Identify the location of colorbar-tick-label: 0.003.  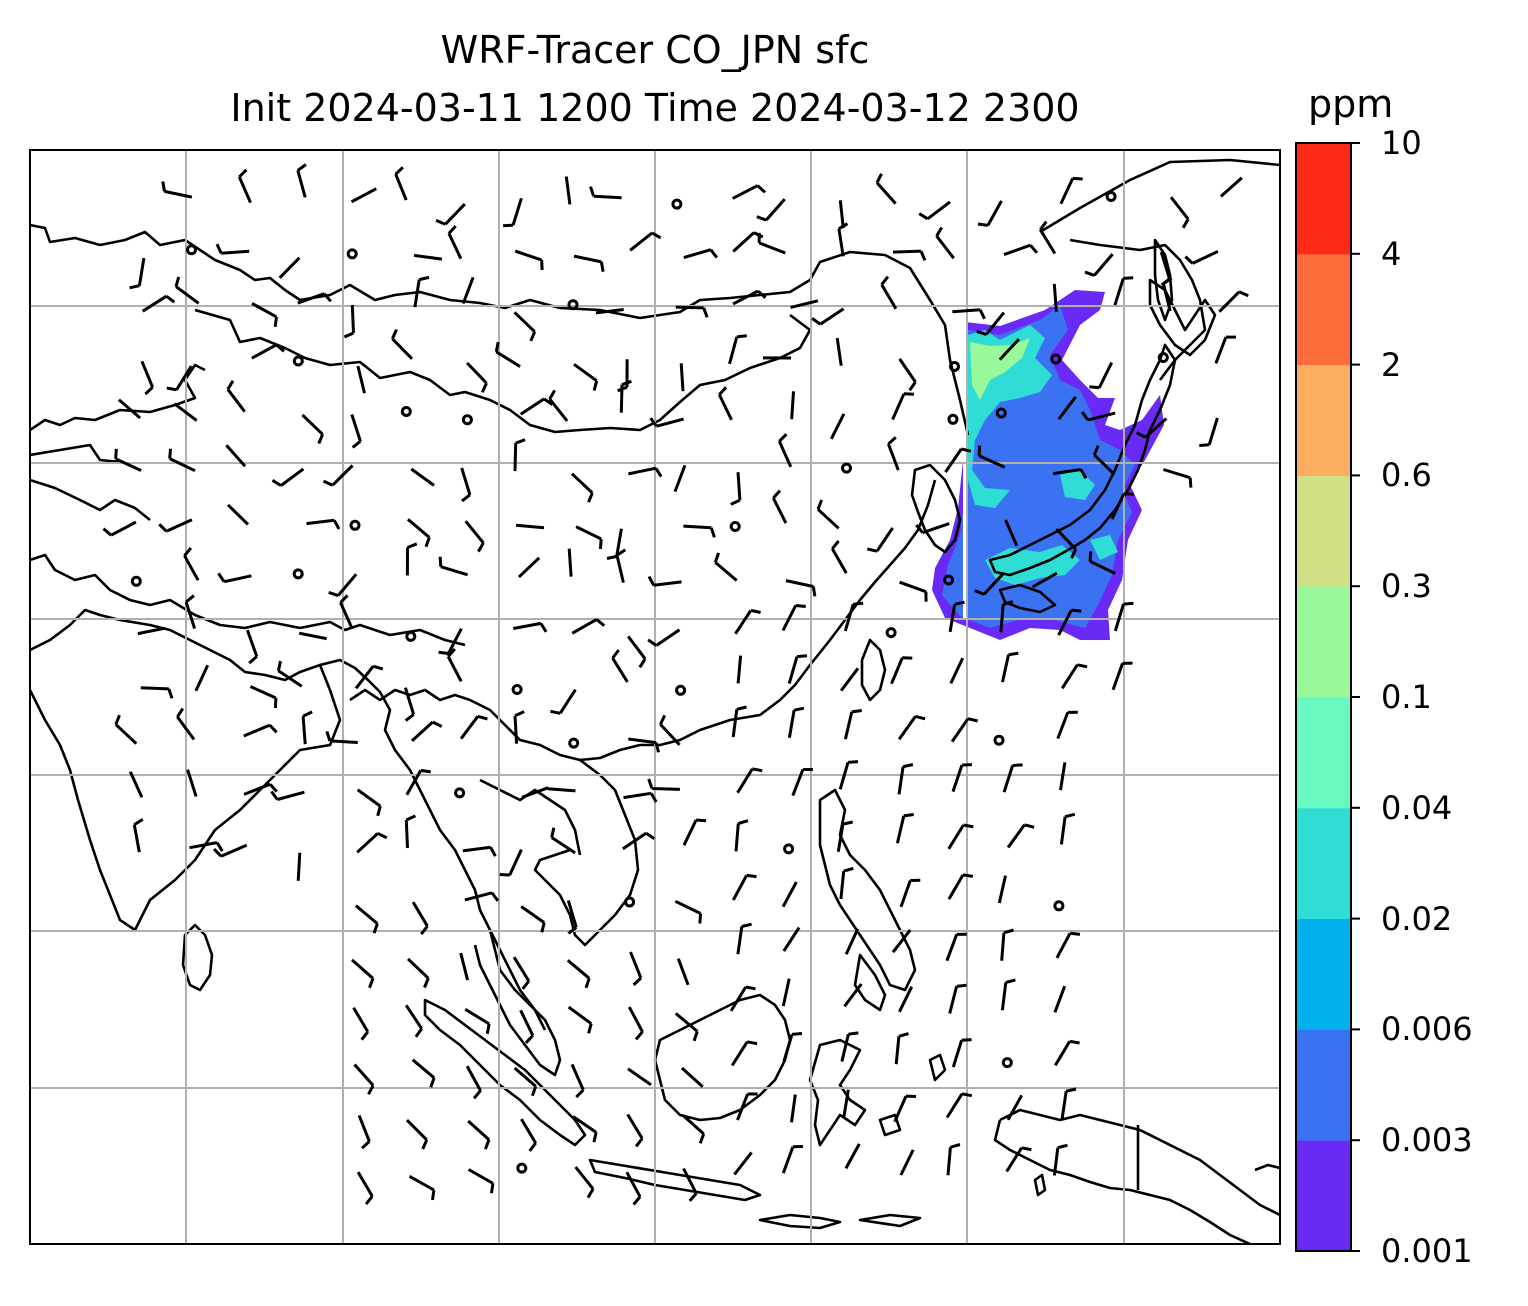
(1427, 1140).